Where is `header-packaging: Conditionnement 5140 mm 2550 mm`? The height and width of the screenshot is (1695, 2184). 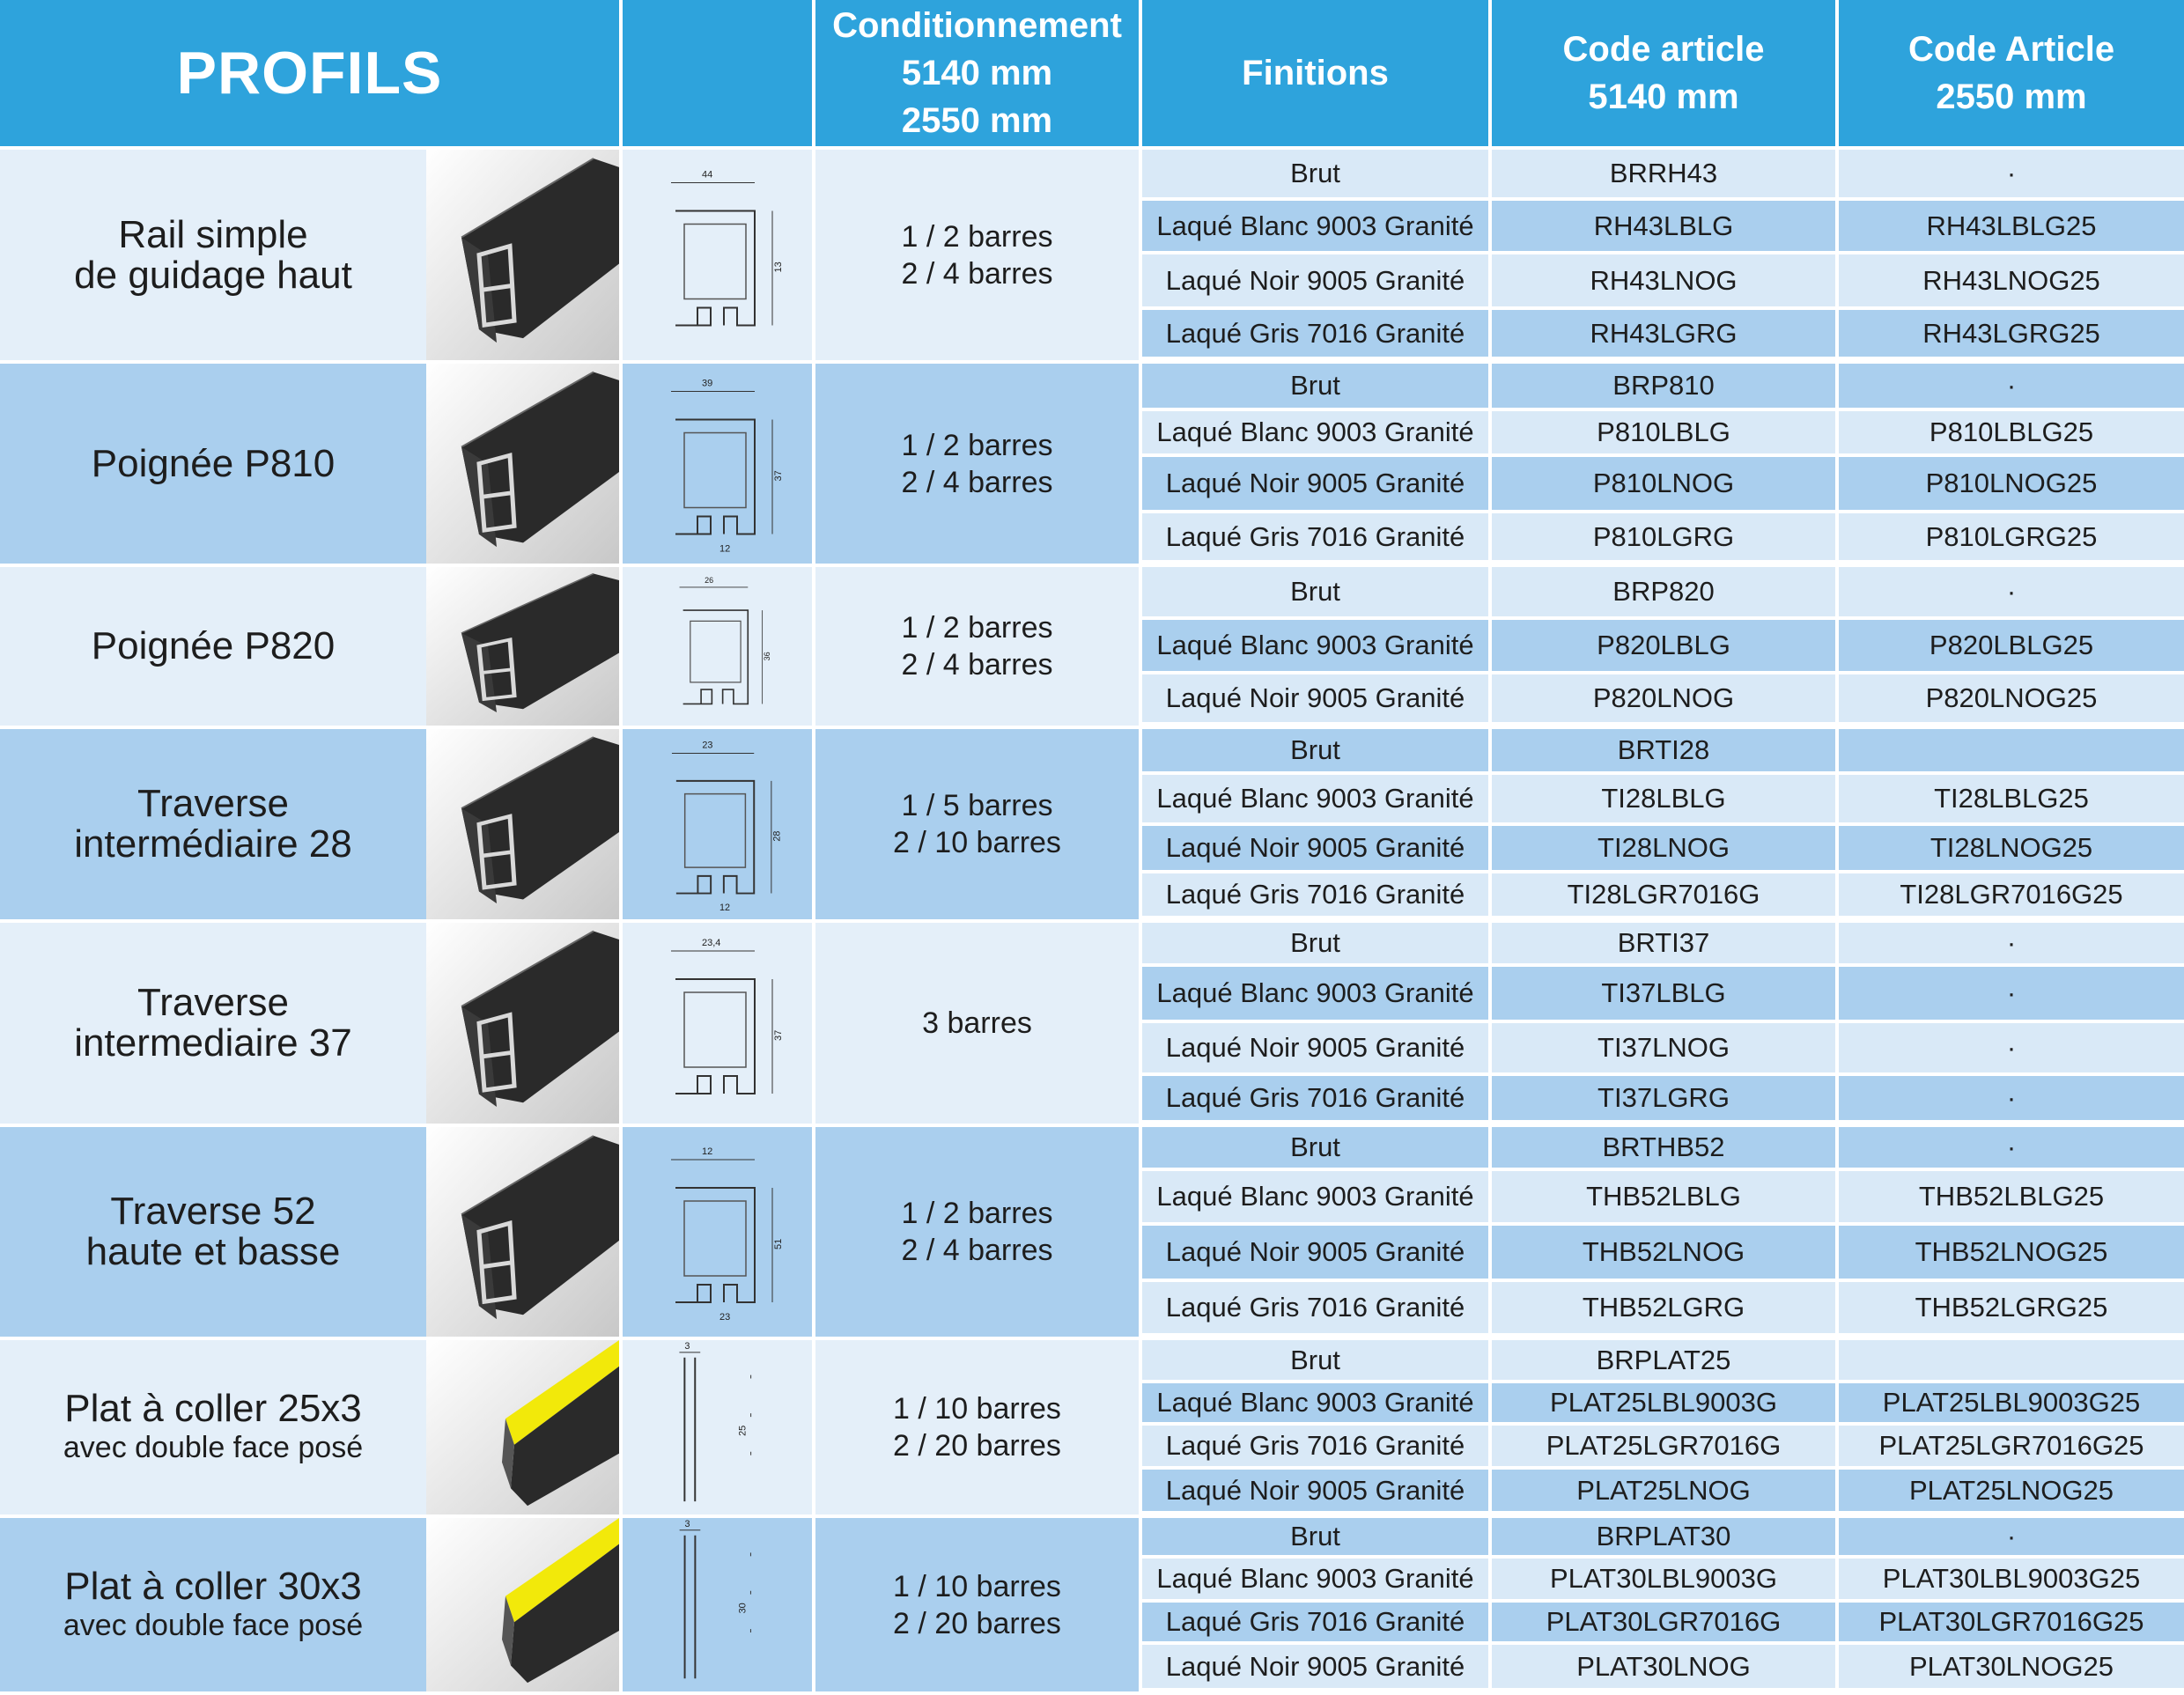 header-packaging: Conditionnement 5140 mm 2550 mm is located at coordinates (977, 73).